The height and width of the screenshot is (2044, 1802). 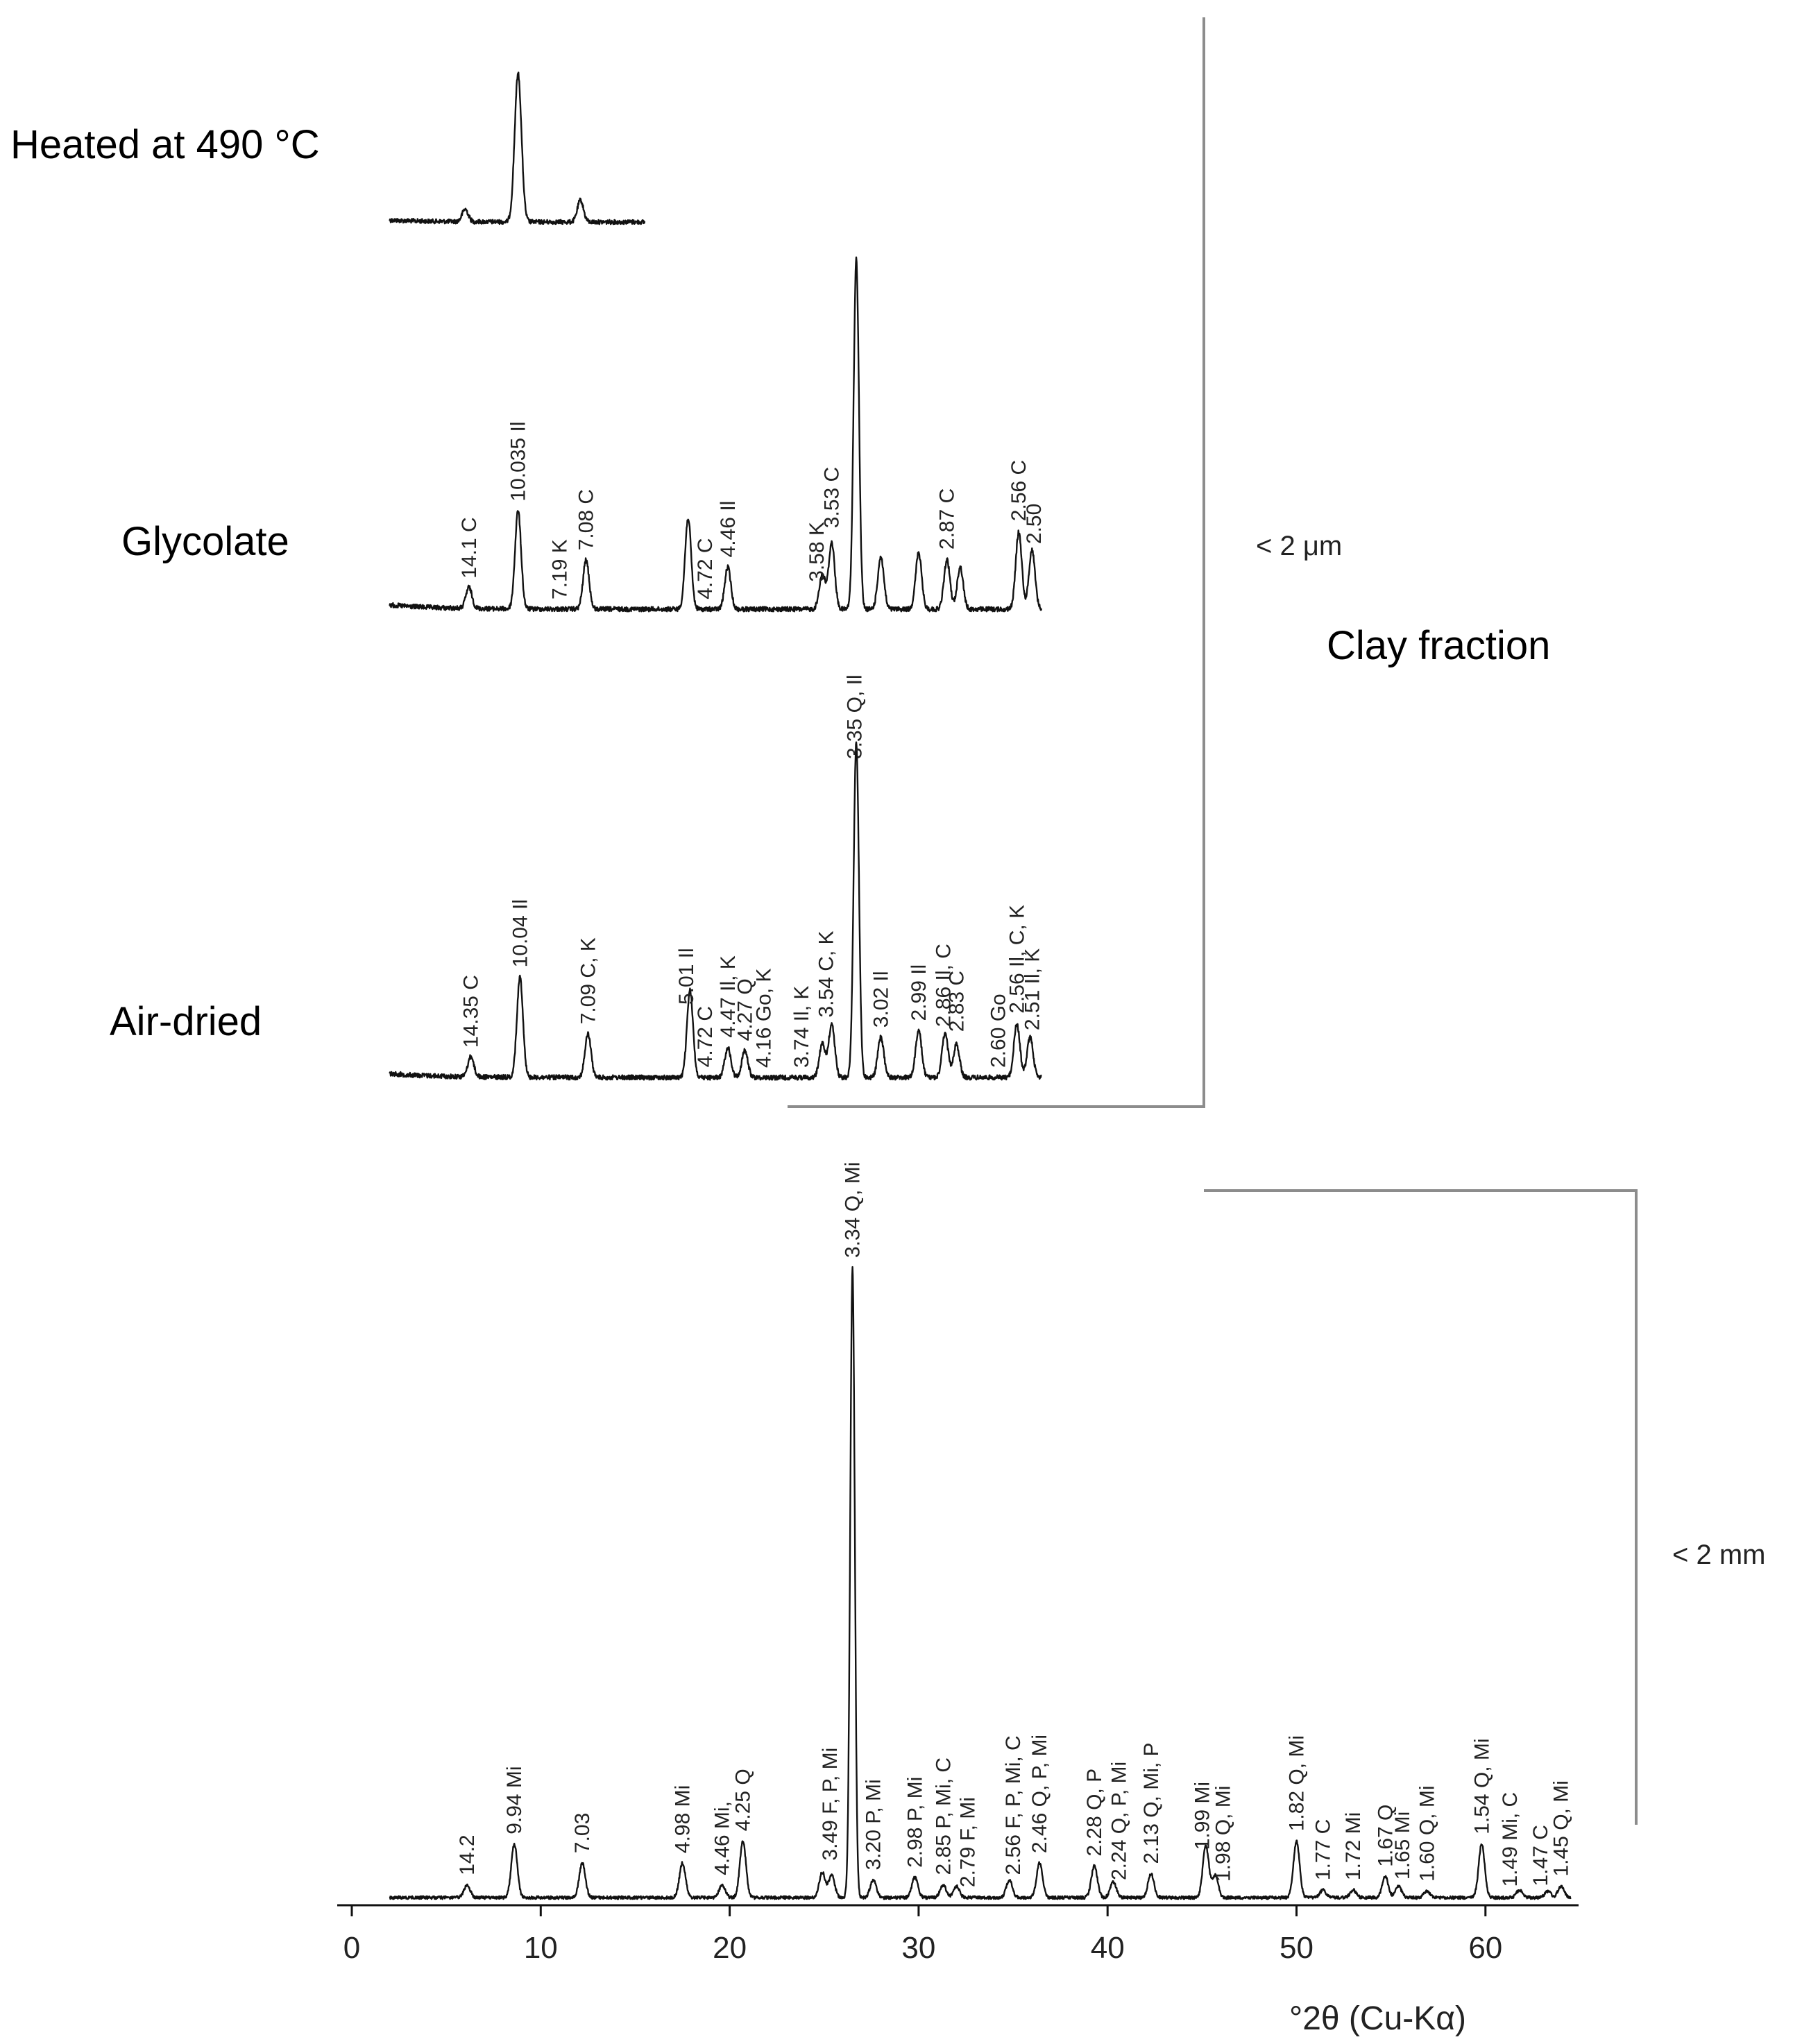 What do you see at coordinates (1510, 1839) in the screenshot?
I see `peak-label: 1.49 Mi, C` at bounding box center [1510, 1839].